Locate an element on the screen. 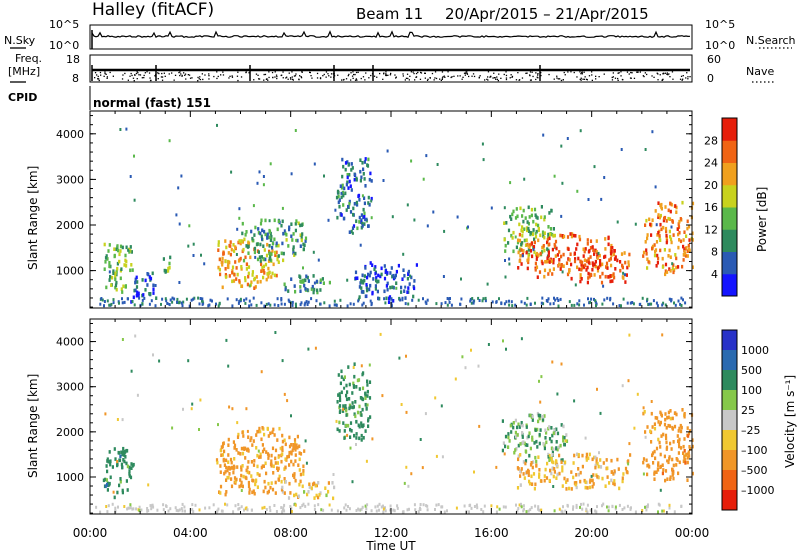 The image size is (800, 554). colorbar-tick-label: –25 is located at coordinates (751, 430).